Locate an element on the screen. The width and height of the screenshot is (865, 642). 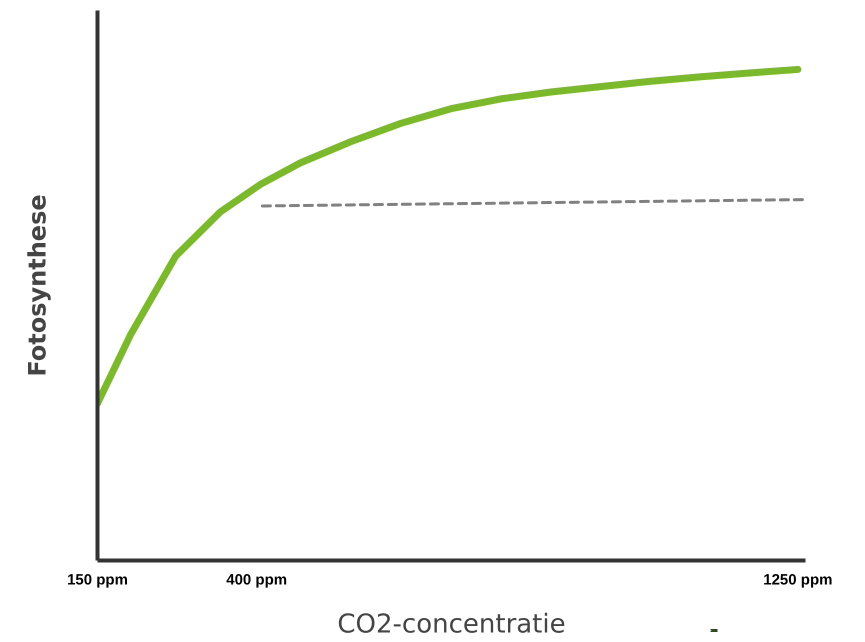
x-tick-label: 400 ppm is located at coordinates (257, 580).